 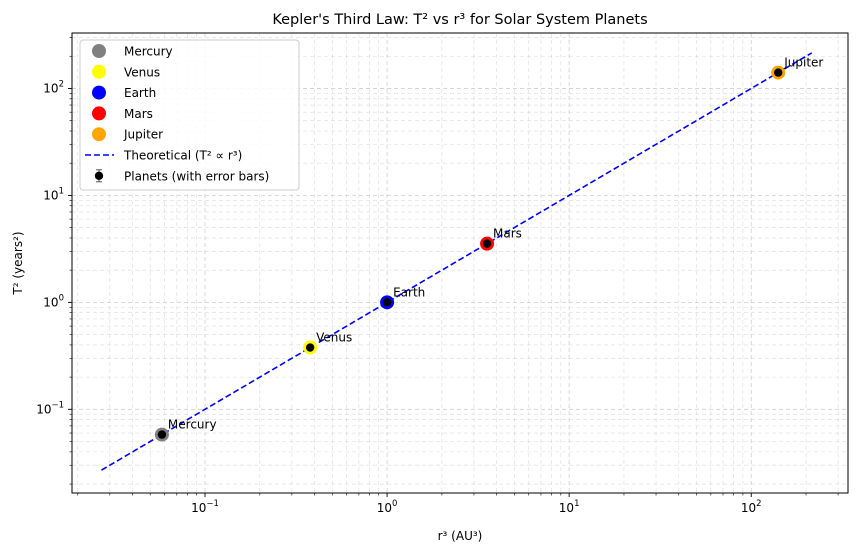 What do you see at coordinates (507, 234) in the screenshot?
I see `point-label-mars: Mars` at bounding box center [507, 234].